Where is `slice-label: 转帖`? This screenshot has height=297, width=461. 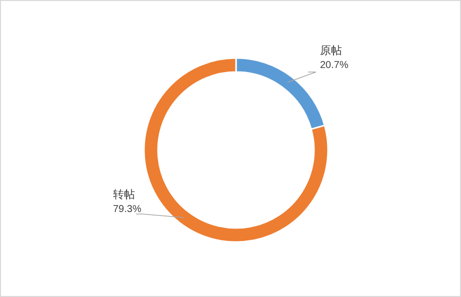 slice-label: 转帖 is located at coordinates (124, 194).